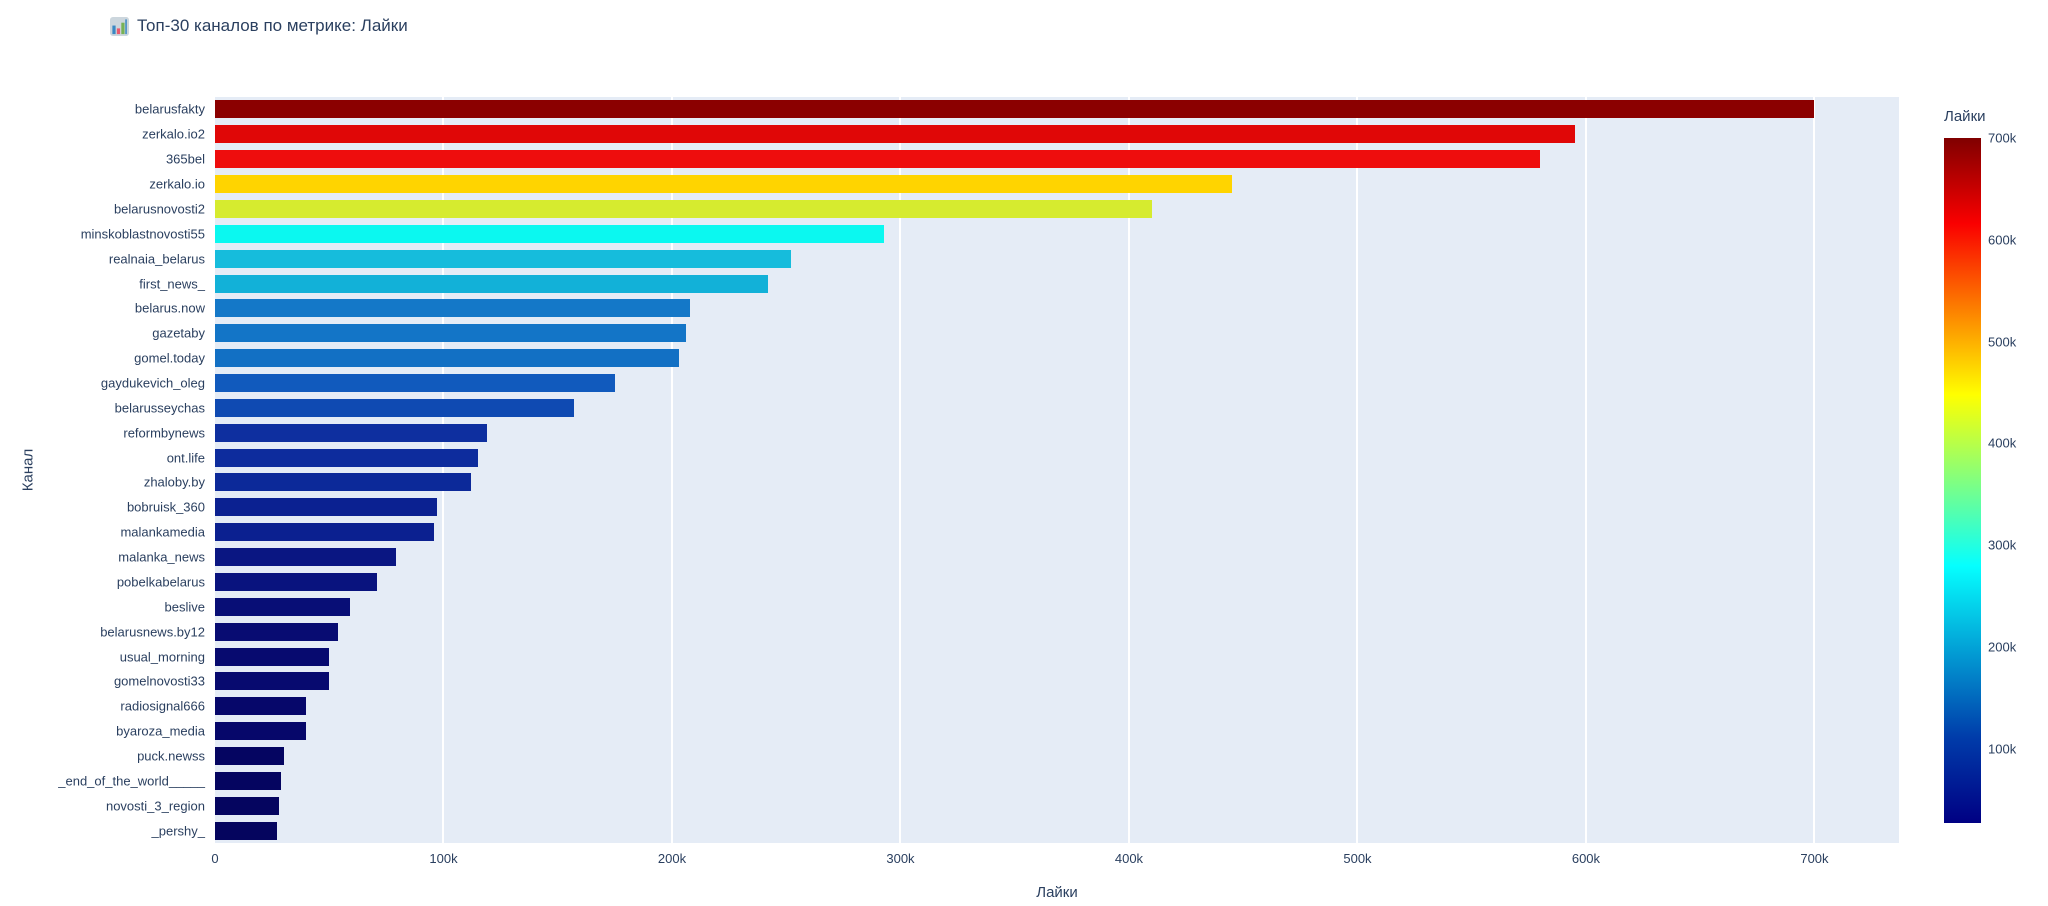 This screenshot has height=906, width=2048. I want to click on bar-zhaloby.by, so click(343, 482).